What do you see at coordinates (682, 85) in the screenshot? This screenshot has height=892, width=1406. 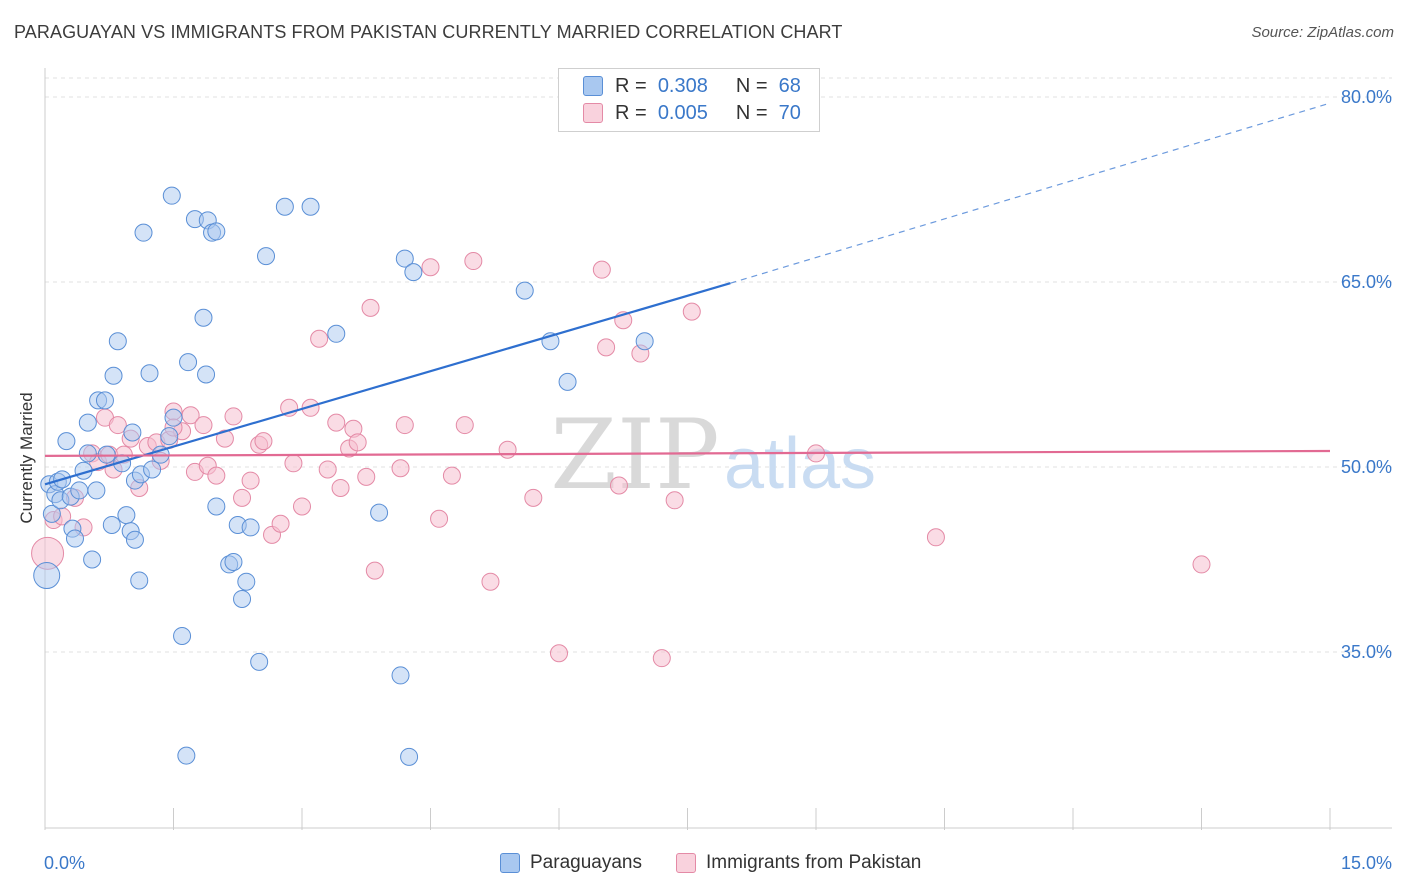 I see `legend-r-value: 0.308` at bounding box center [682, 85].